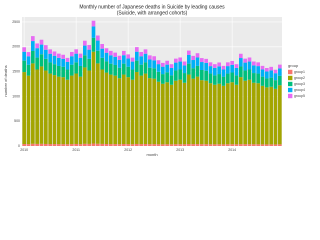 The image size is (320, 240). I want to click on x-tick-label: 2013, so click(180, 150).